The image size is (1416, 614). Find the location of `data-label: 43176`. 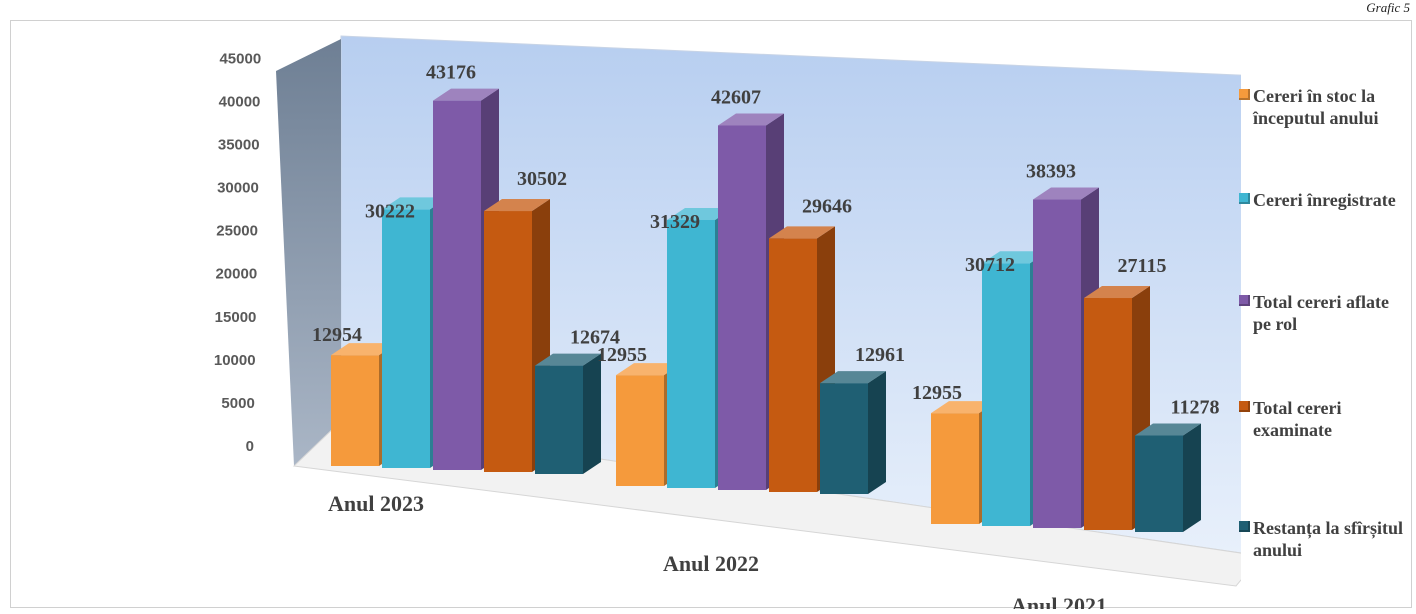

data-label: 43176 is located at coordinates (451, 73).